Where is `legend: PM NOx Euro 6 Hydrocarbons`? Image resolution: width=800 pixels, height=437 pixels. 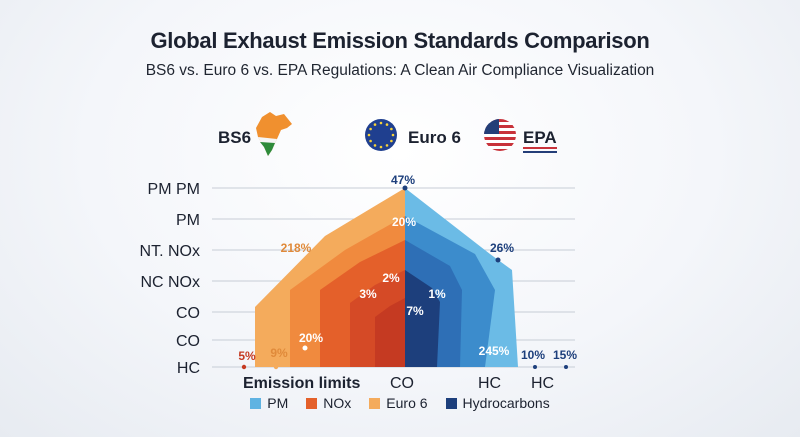
legend: PM NOx Euro 6 Hydrocarbons is located at coordinates (400, 403).